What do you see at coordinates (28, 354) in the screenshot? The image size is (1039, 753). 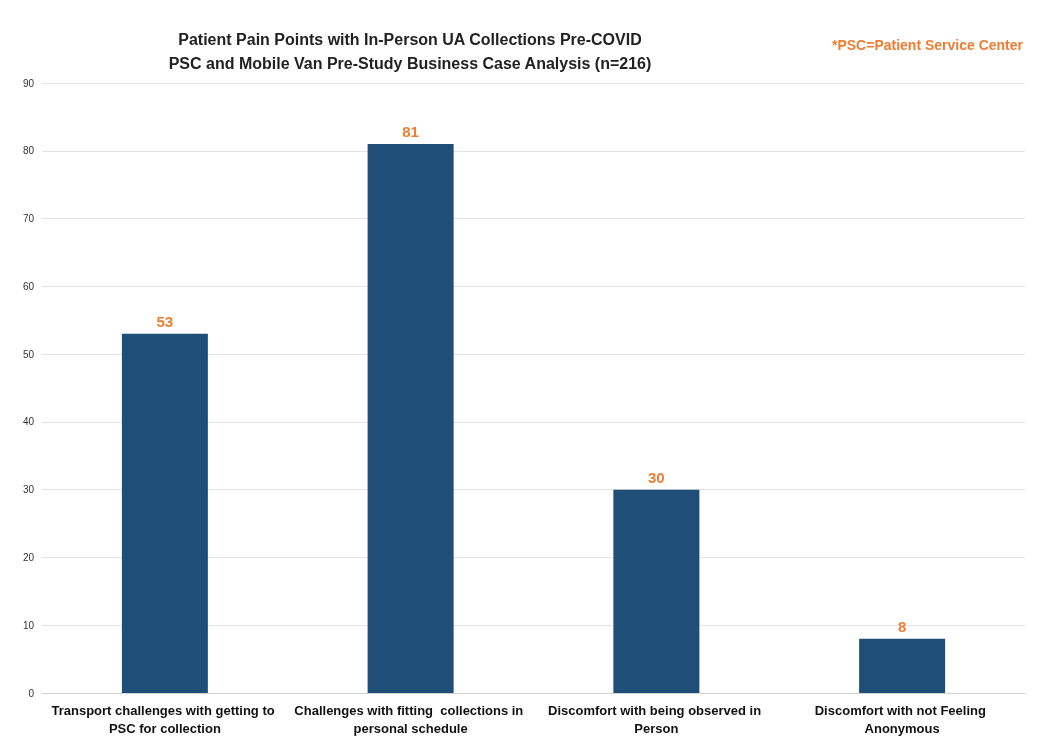 I see `y-tick-label: 50` at bounding box center [28, 354].